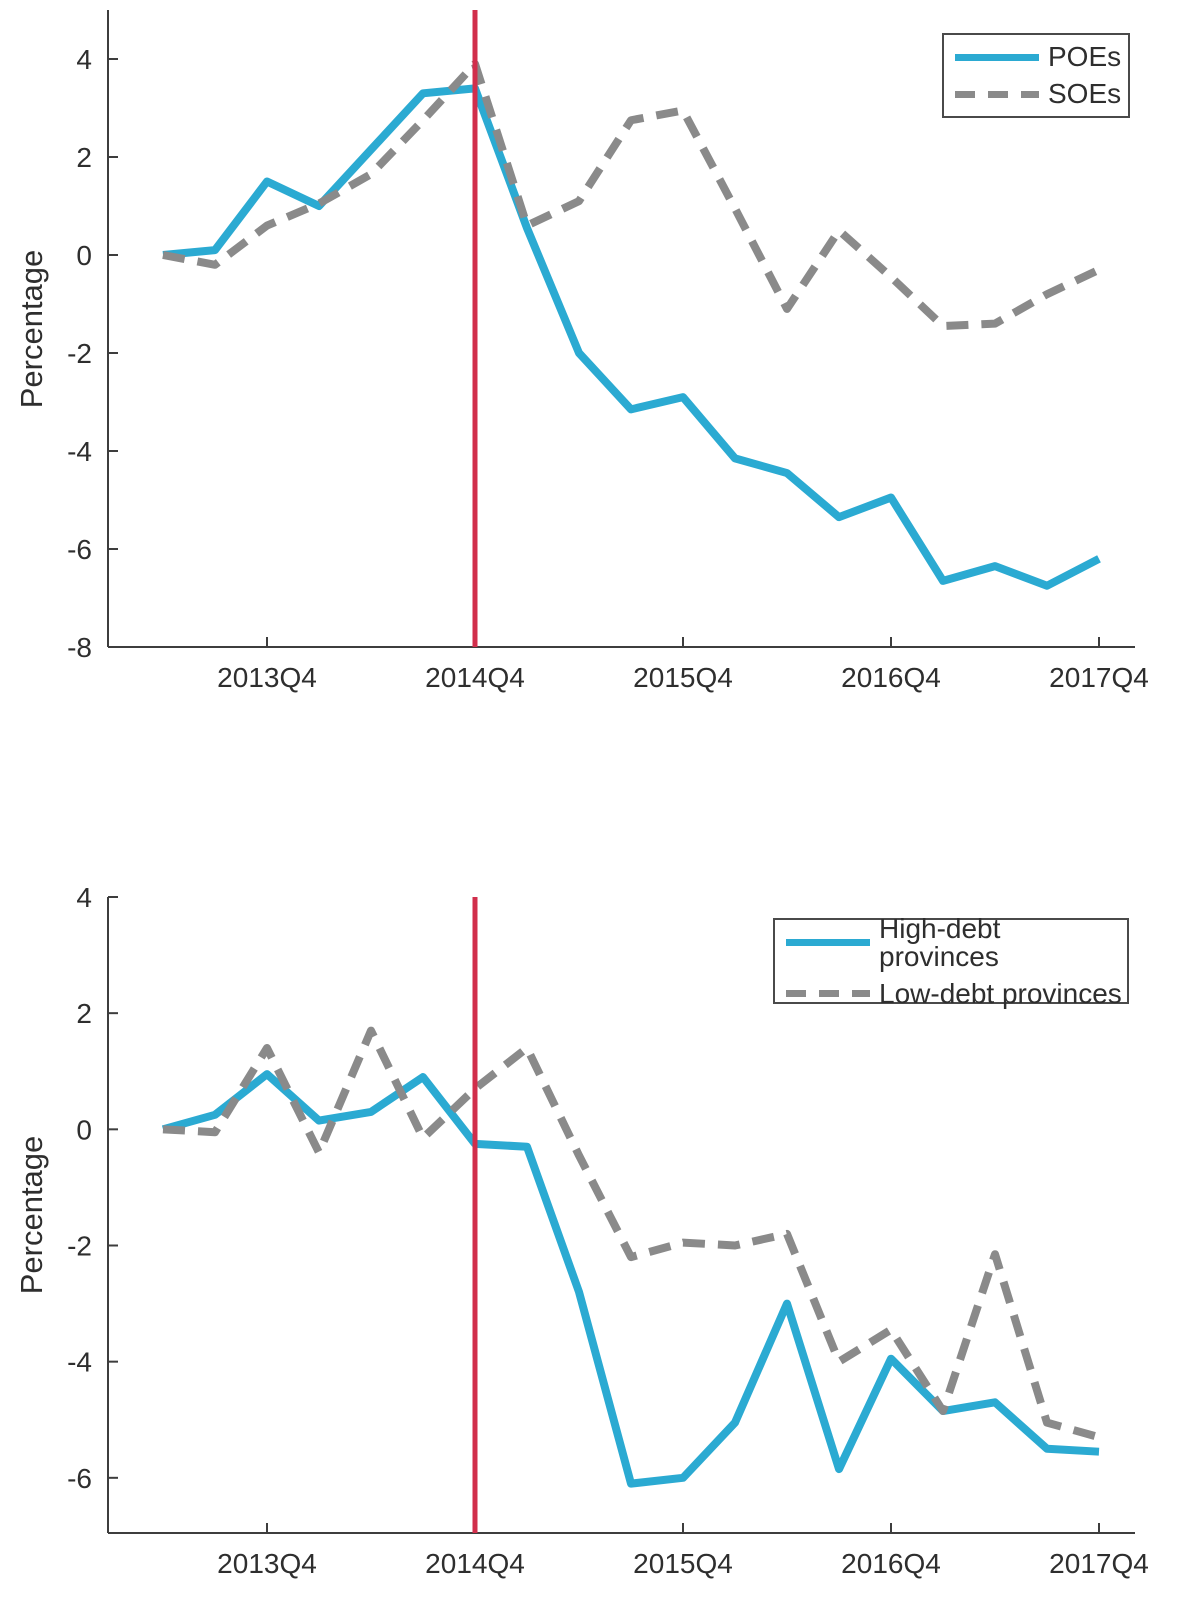  I want to click on legend-item-soes: SOEs, so click(1041, 94).